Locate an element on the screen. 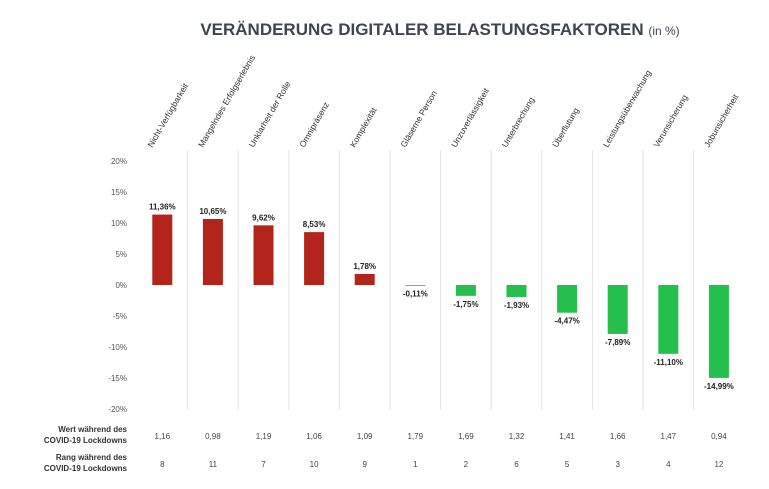 Image resolution: width=769 pixels, height=489 pixels. rank-value: 11 is located at coordinates (213, 464).